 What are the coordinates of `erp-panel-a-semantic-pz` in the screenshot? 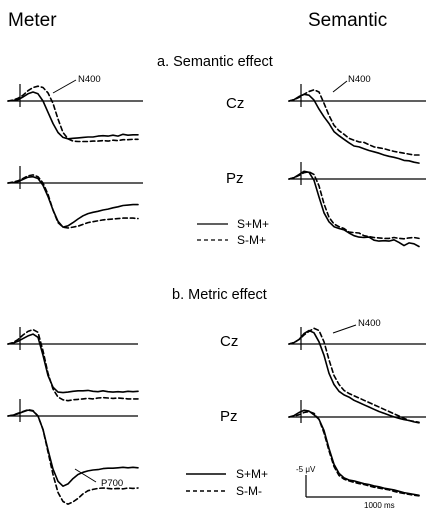 It's located at (357, 205).